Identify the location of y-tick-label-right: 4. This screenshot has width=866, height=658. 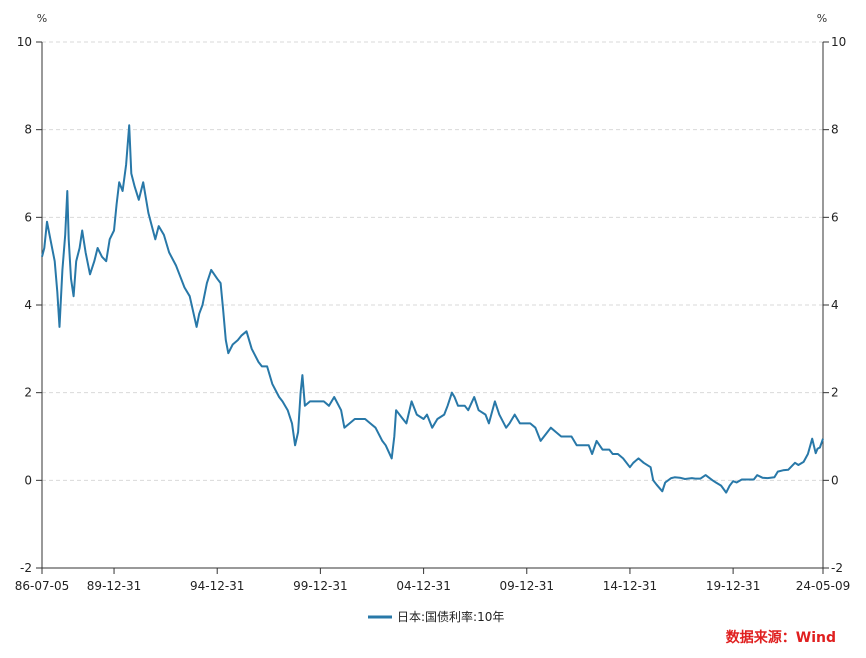
(835, 305).